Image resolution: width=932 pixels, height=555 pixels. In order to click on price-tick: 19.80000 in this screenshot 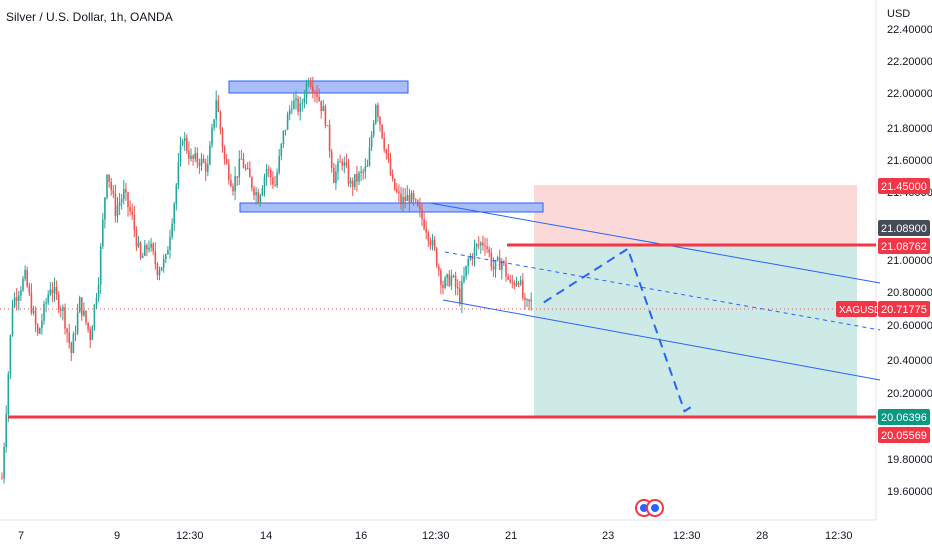, I will do `click(909, 460)`.